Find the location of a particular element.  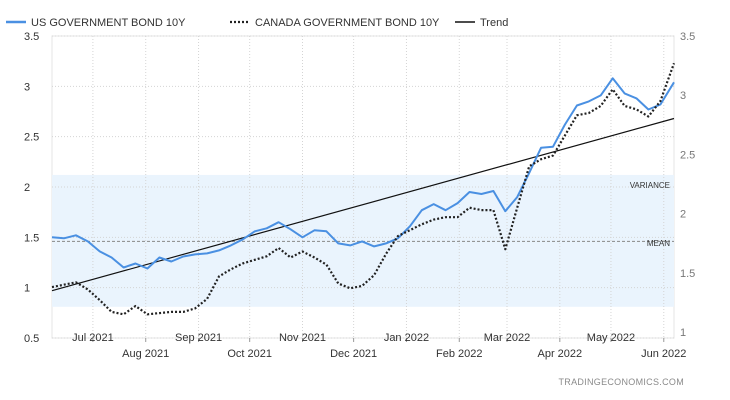

y-left-tick-label: 0.5 is located at coordinates (31, 339).